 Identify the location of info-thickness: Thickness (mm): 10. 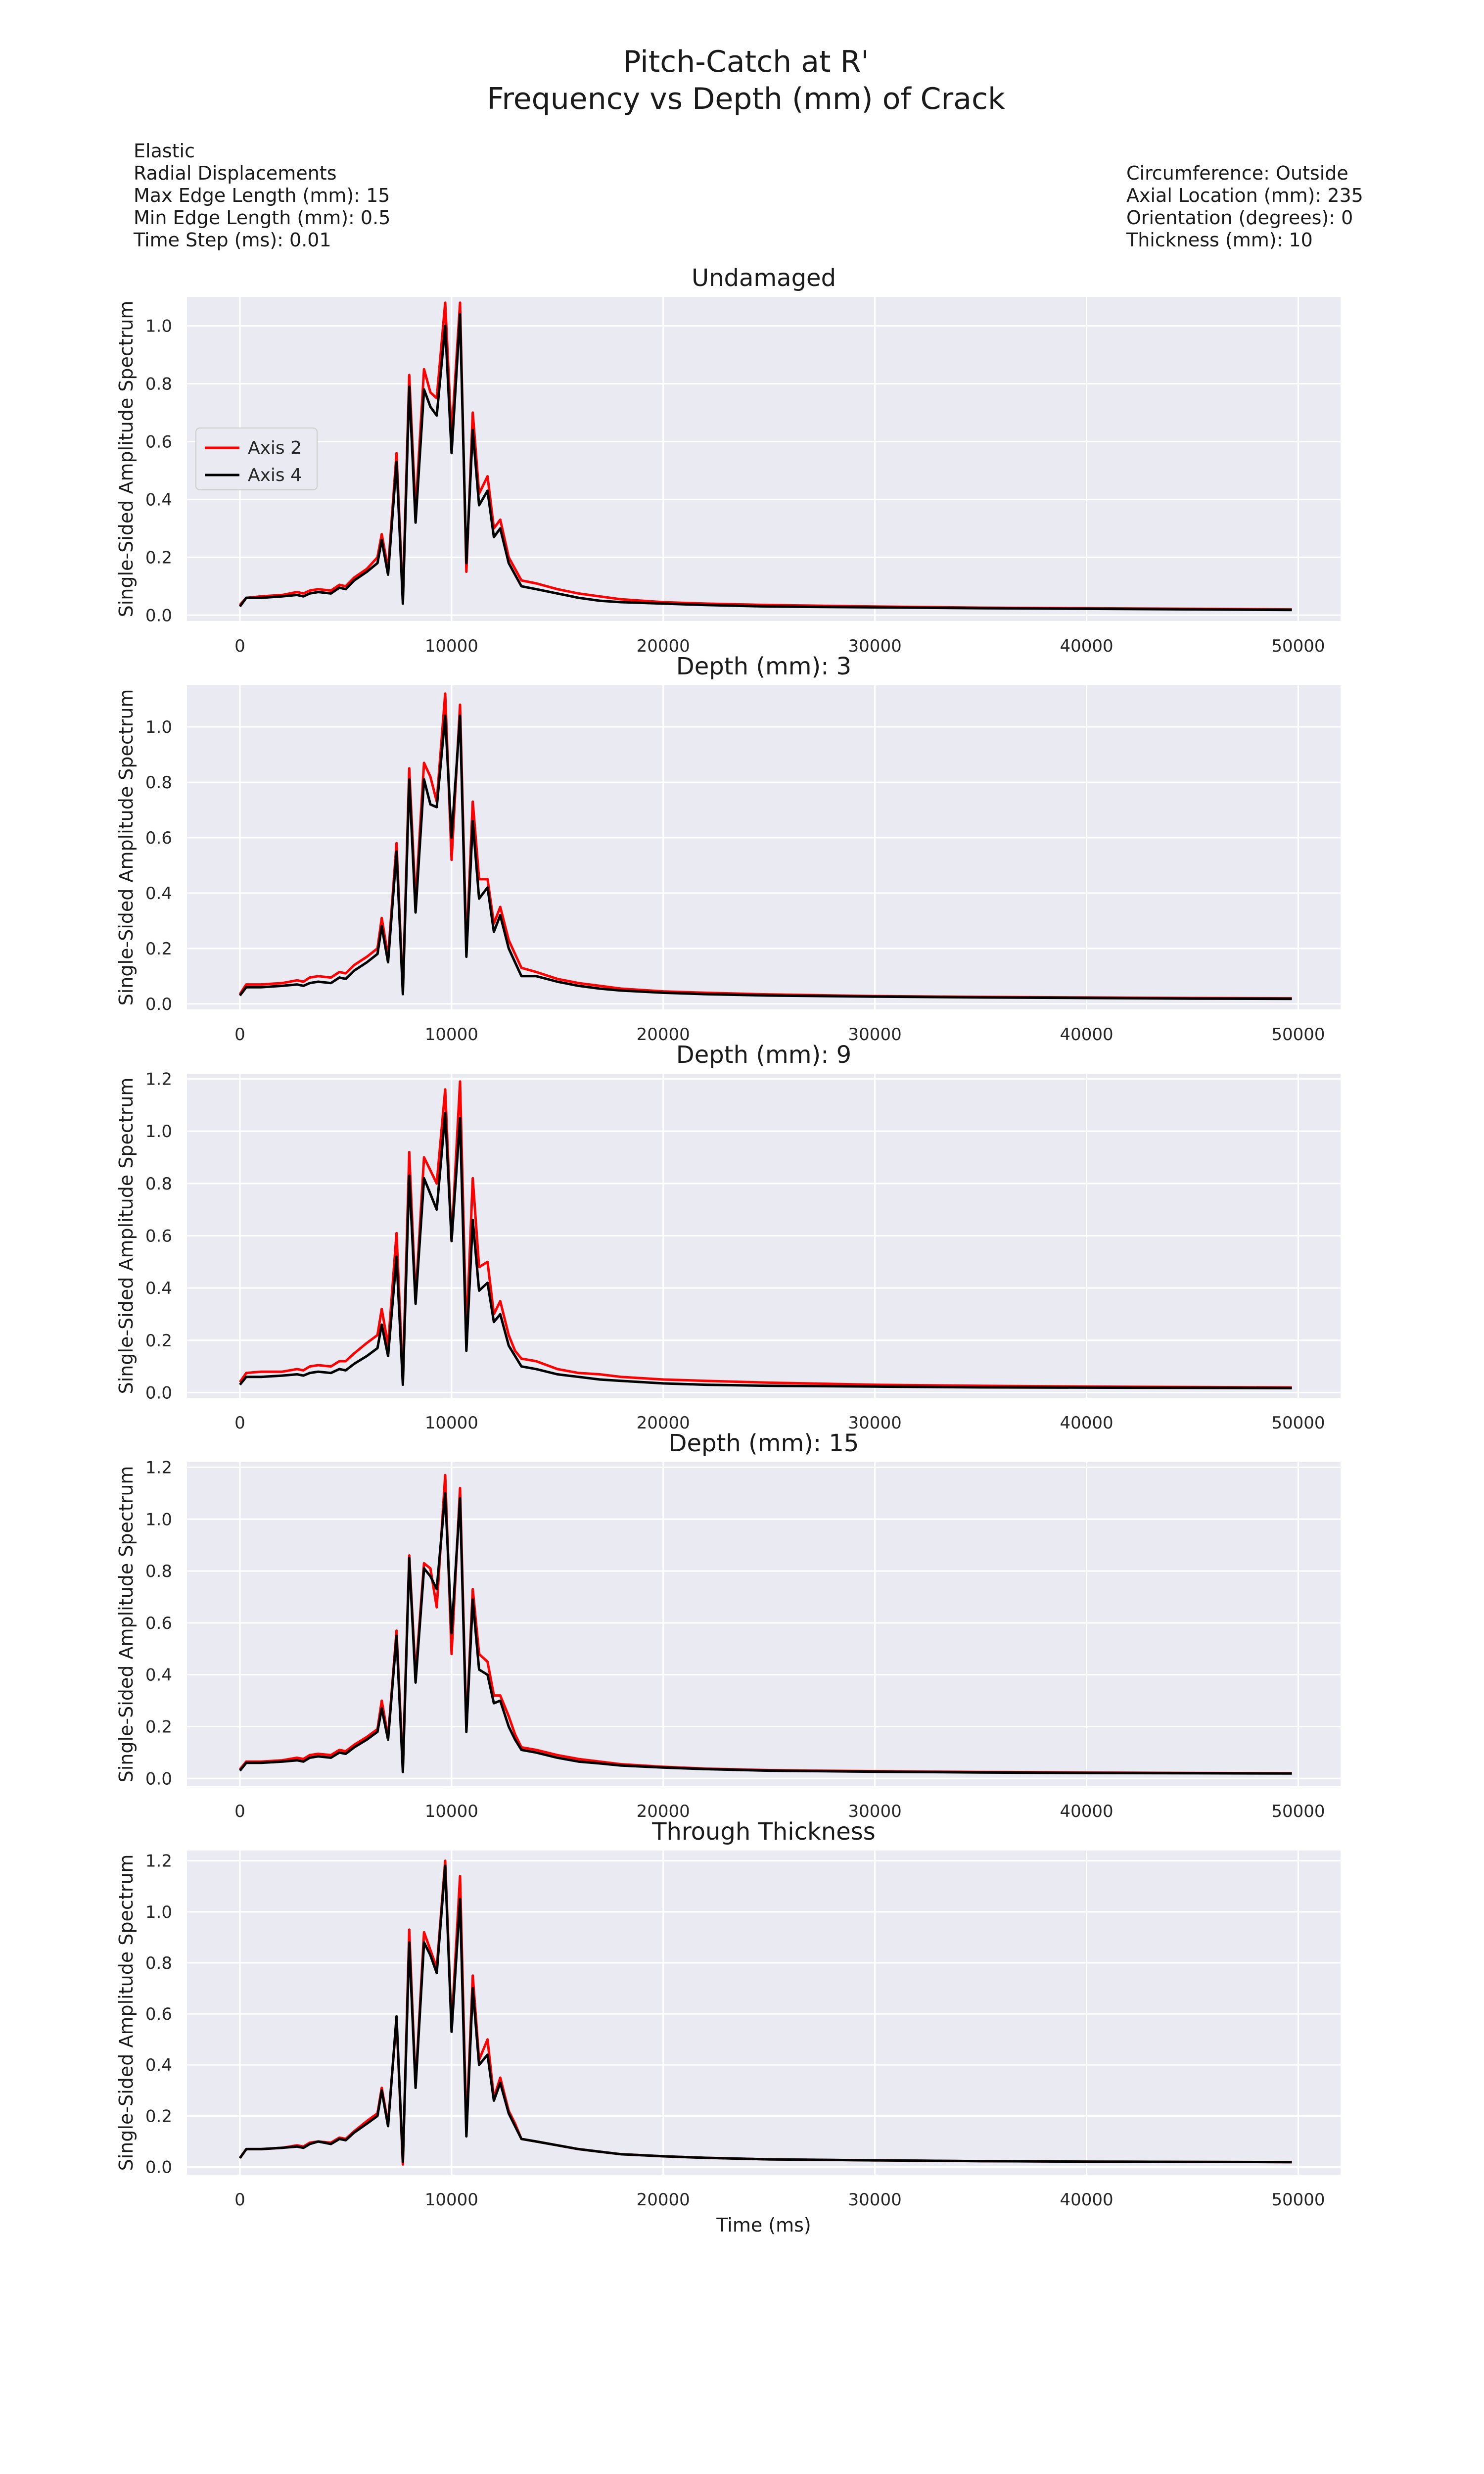
(1219, 240).